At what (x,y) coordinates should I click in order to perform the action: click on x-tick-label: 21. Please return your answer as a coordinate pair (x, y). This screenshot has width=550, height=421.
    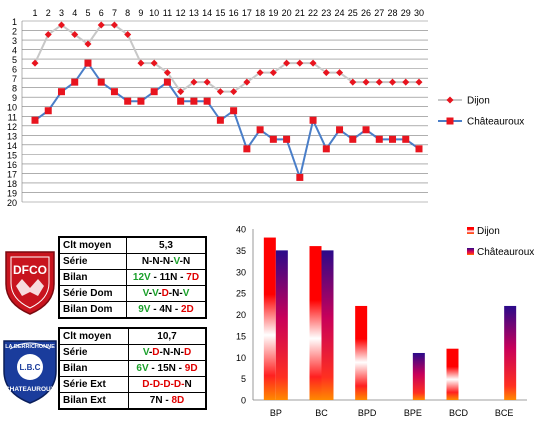
    Looking at the image, I should click on (300, 13).